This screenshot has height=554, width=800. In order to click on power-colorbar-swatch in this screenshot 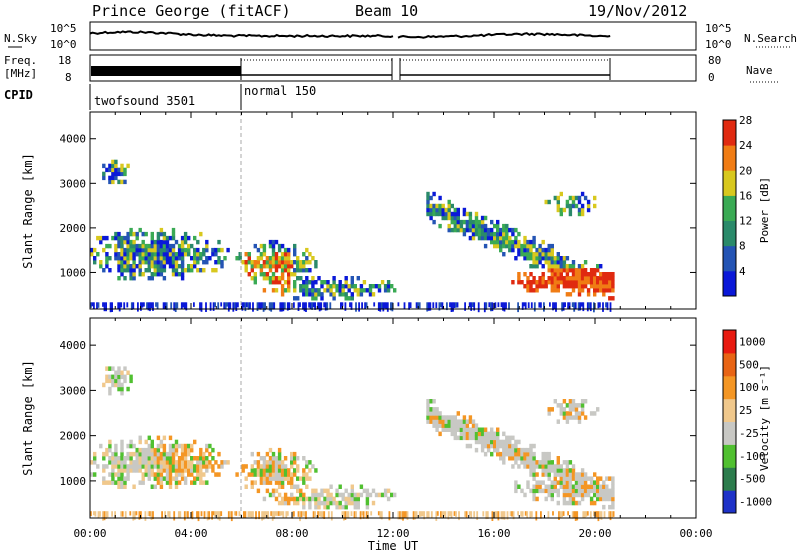, I will do `click(729, 258)`.